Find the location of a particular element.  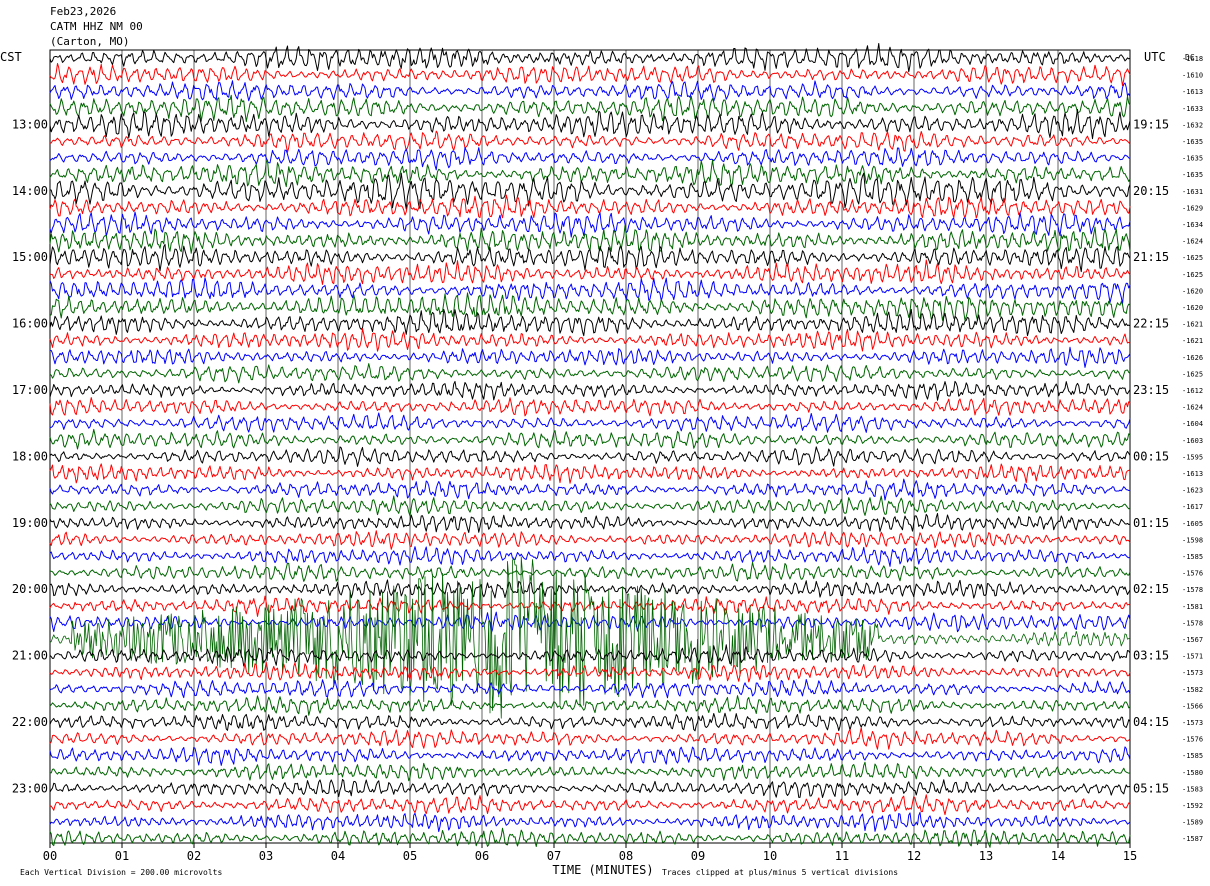

dc-offset-value: -1585 is located at coordinates (1192, 756).